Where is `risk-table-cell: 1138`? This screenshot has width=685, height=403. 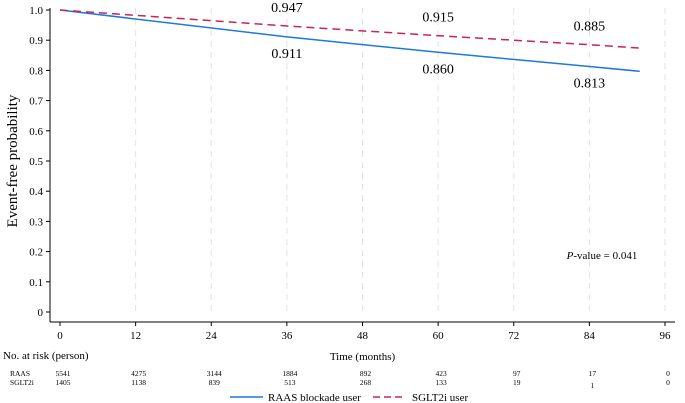 risk-table-cell: 1138 is located at coordinates (138, 382).